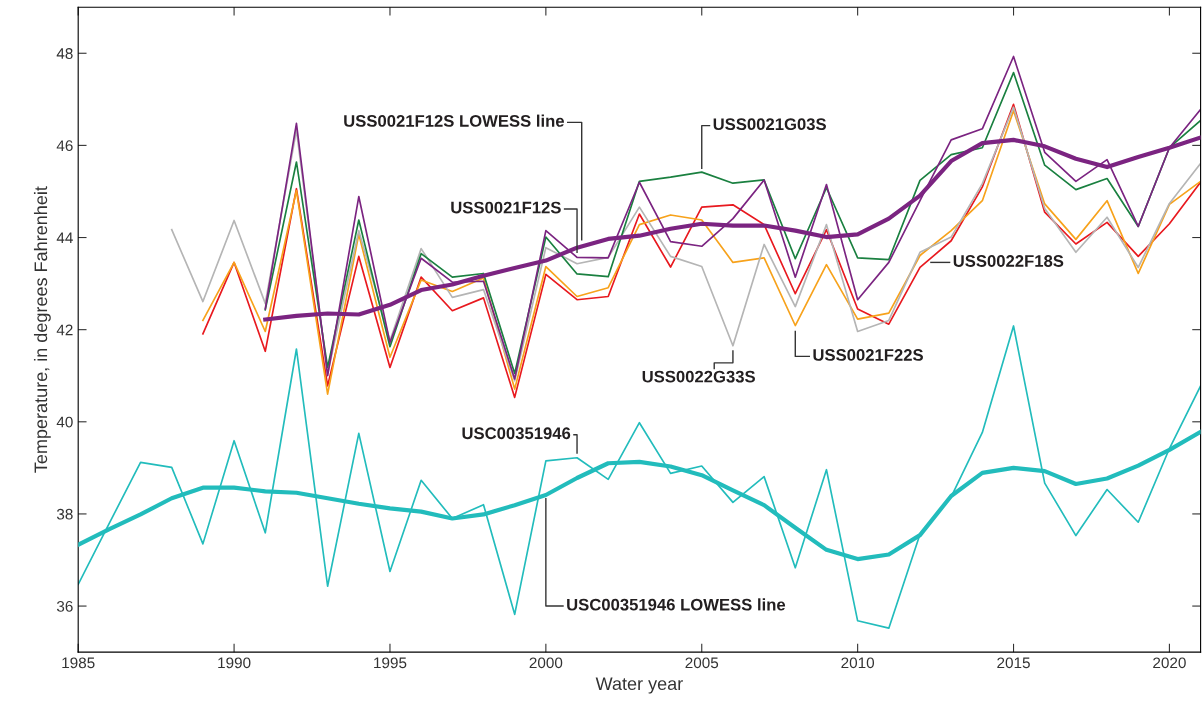  What do you see at coordinates (676, 604) in the screenshot?
I see `text: USC00351946 LOWESS line` at bounding box center [676, 604].